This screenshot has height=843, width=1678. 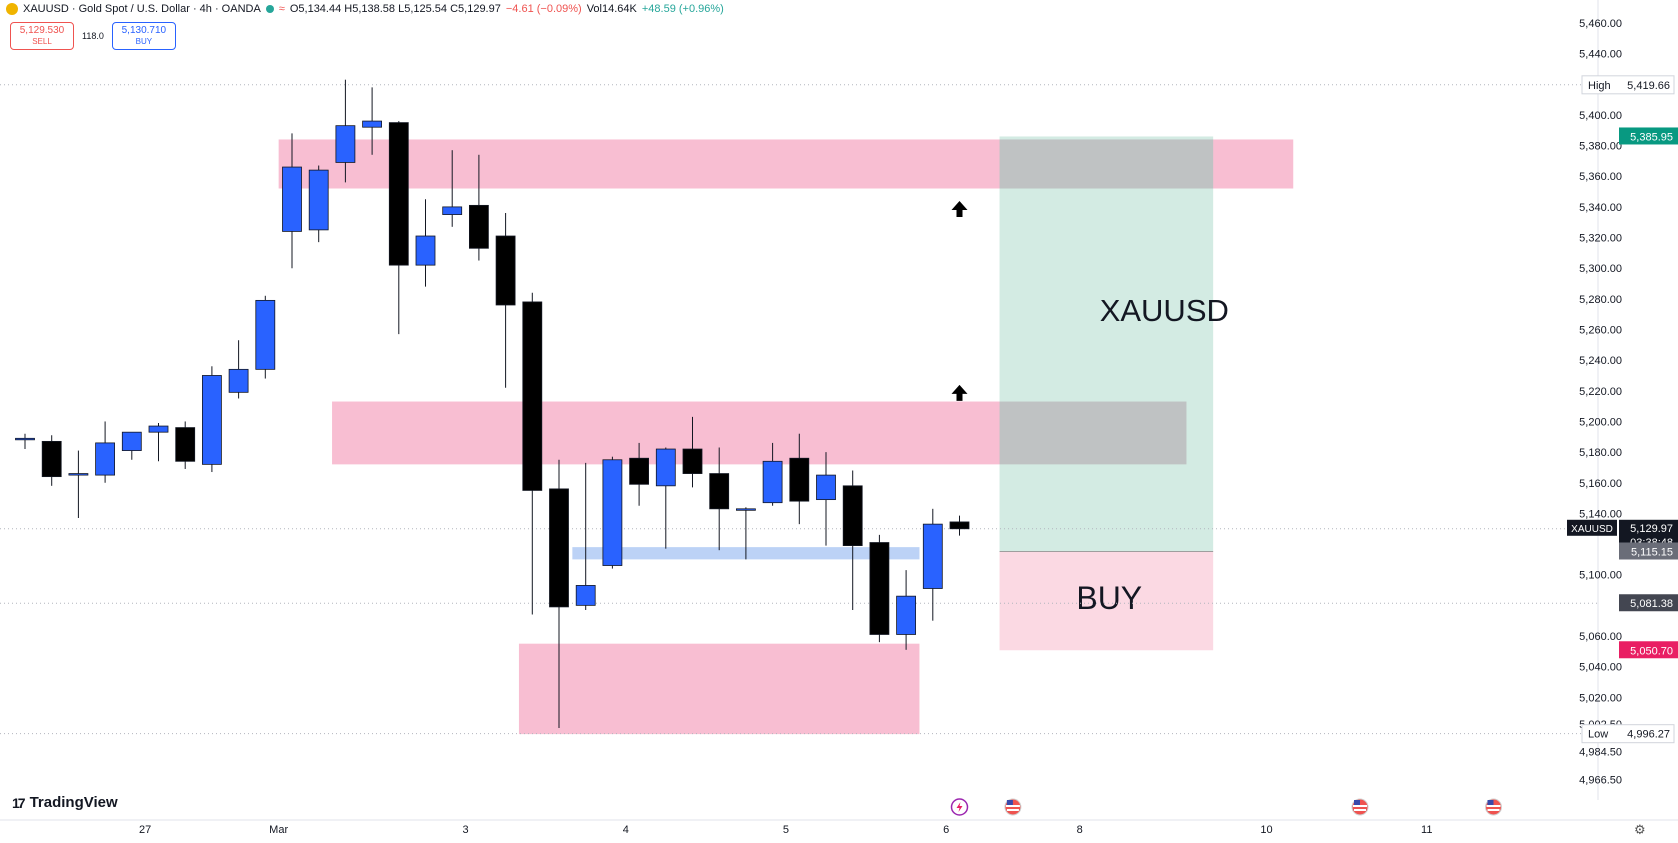 What do you see at coordinates (1640, 829) in the screenshot?
I see `gear-icon: ⚙` at bounding box center [1640, 829].